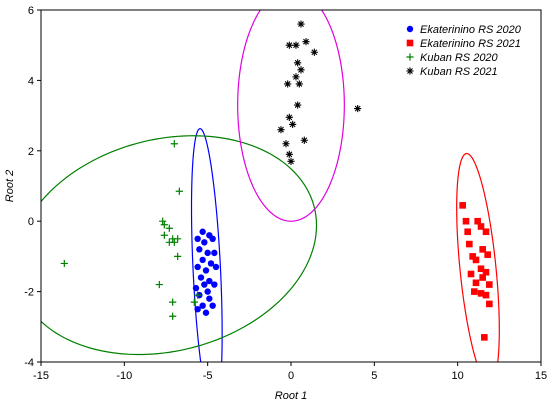  I want to click on y-tick-label-1: -2, so click(29, 293).